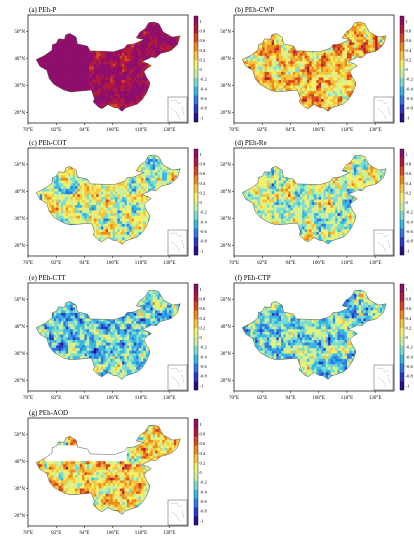 The width and height of the screenshot is (414, 550). What do you see at coordinates (19, 300) in the screenshot?
I see `lat-tick-label: 50°N` at bounding box center [19, 300].